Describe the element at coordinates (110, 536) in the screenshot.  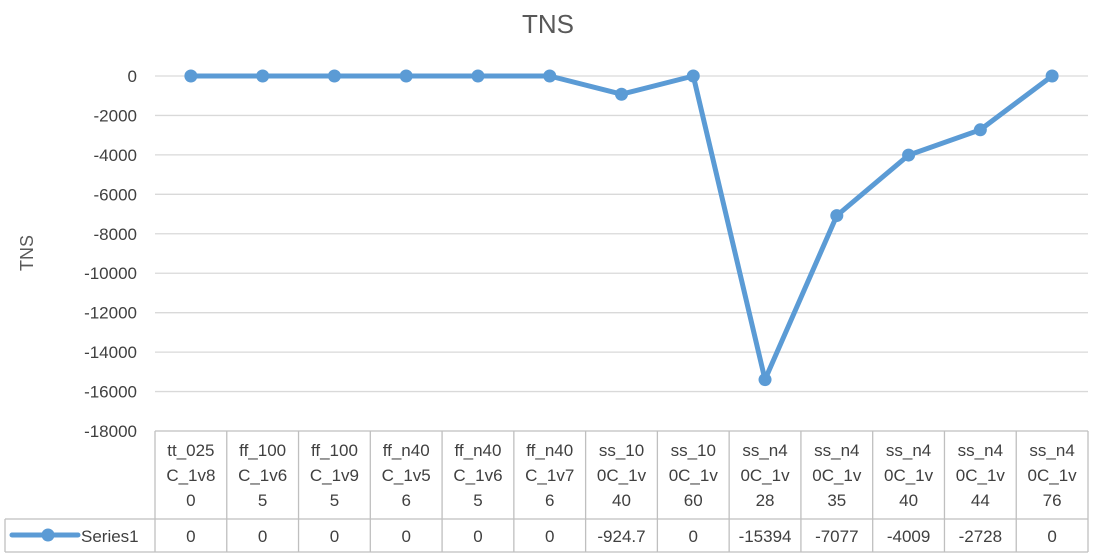
I see `legend-series-name: Series1` at that location.